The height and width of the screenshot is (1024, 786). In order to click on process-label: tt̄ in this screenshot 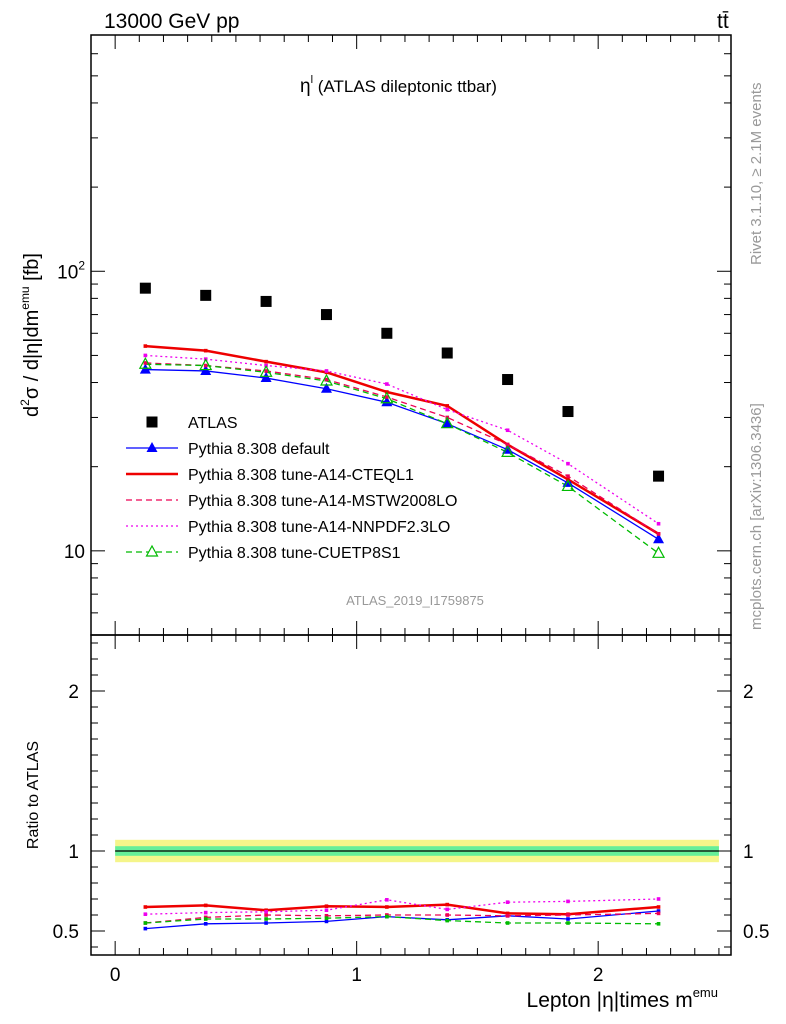, I will do `click(723, 21)`.